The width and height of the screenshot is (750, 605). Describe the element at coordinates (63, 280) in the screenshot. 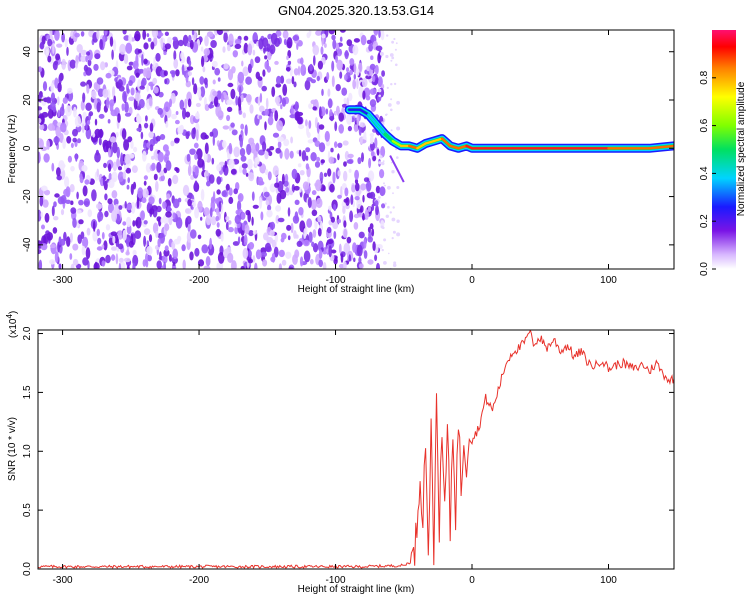

I see `x-tick-label: -300` at that location.